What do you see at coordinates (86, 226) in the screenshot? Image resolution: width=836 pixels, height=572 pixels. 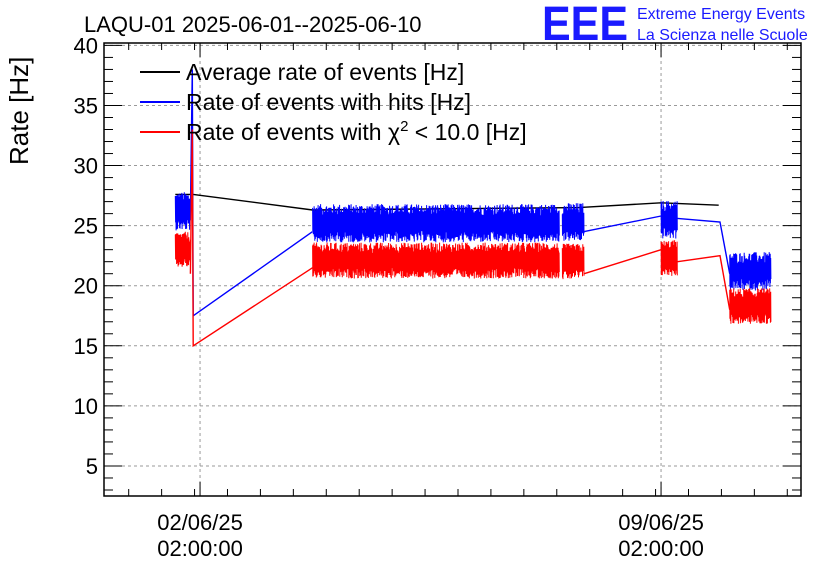 I see `y-tick-label: 25` at bounding box center [86, 226].